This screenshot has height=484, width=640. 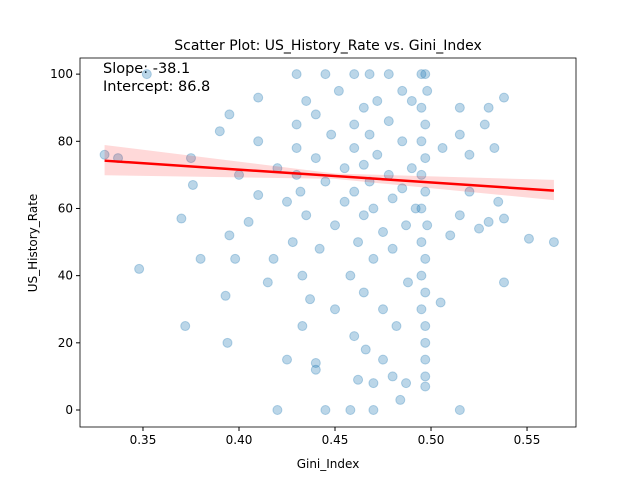 What do you see at coordinates (69, 410) in the screenshot?
I see `y-tick-label: 0` at bounding box center [69, 410].